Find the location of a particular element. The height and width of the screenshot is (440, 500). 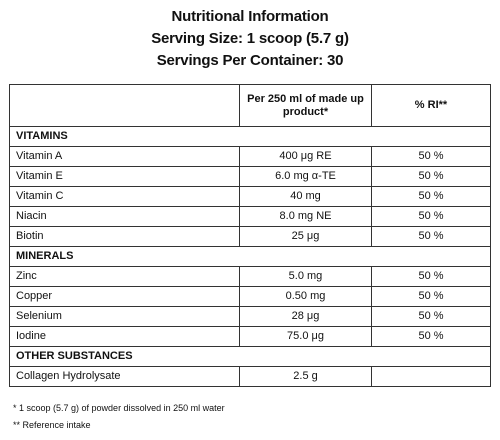

column-header-ri: % RI** is located at coordinates (431, 105).